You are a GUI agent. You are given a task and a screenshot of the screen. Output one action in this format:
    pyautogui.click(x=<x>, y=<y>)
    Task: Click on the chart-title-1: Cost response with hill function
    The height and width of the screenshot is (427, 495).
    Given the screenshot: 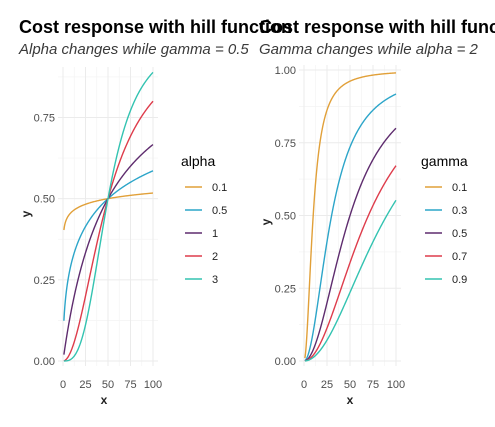 What is the action you would take?
    pyautogui.click(x=155, y=27)
    